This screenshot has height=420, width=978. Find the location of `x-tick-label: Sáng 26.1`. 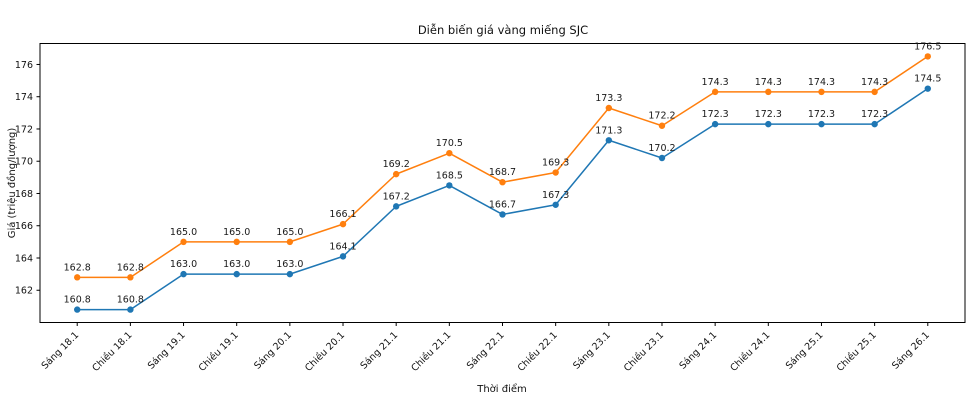

x-tick-label: Sáng 26.1 is located at coordinates (911, 351).